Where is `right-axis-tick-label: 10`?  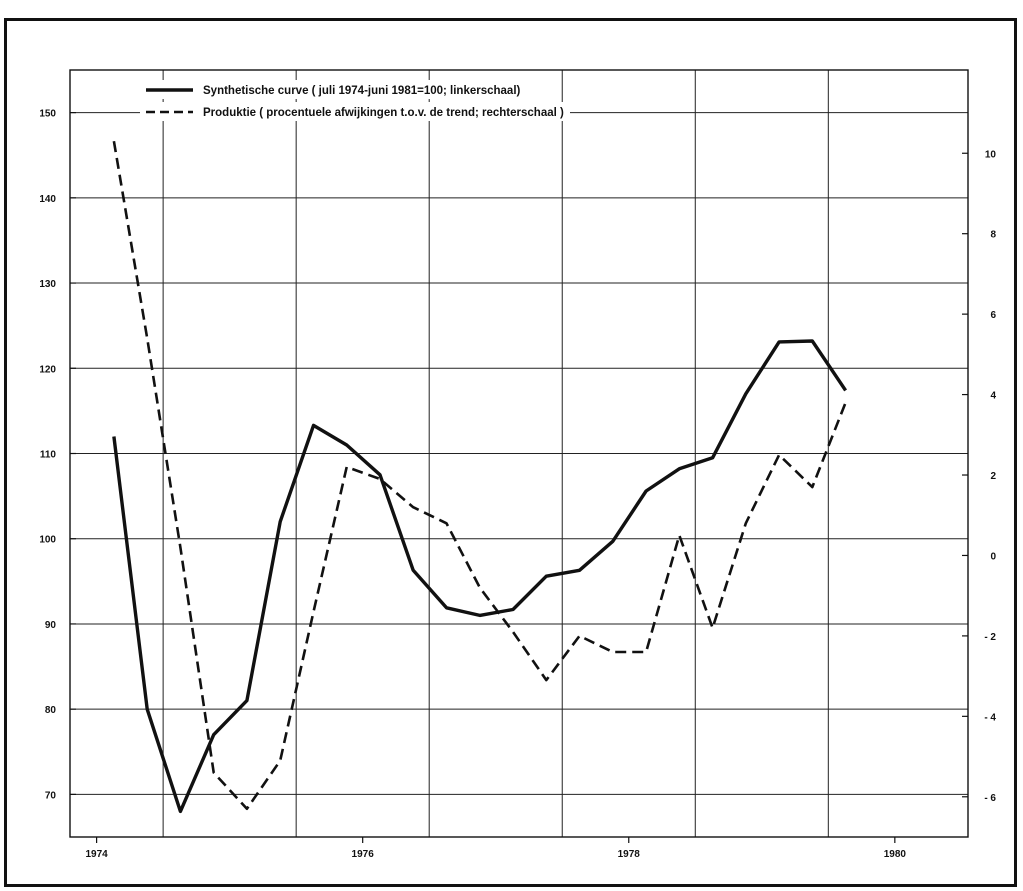 right-axis-tick-label: 10 is located at coordinates (991, 154).